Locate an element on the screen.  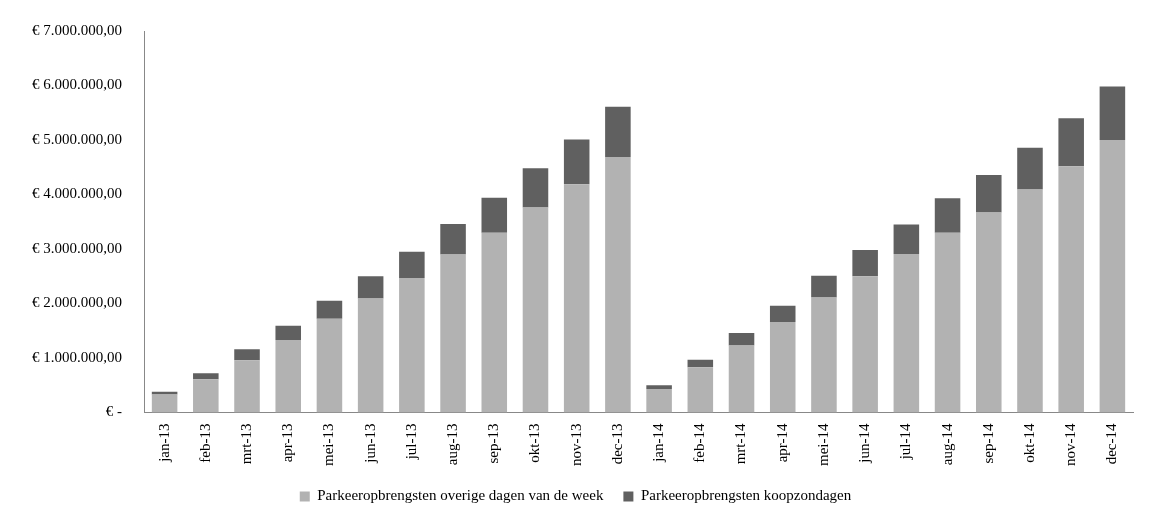
y-tick-label: € 2.000.000,00 is located at coordinates (77, 302).